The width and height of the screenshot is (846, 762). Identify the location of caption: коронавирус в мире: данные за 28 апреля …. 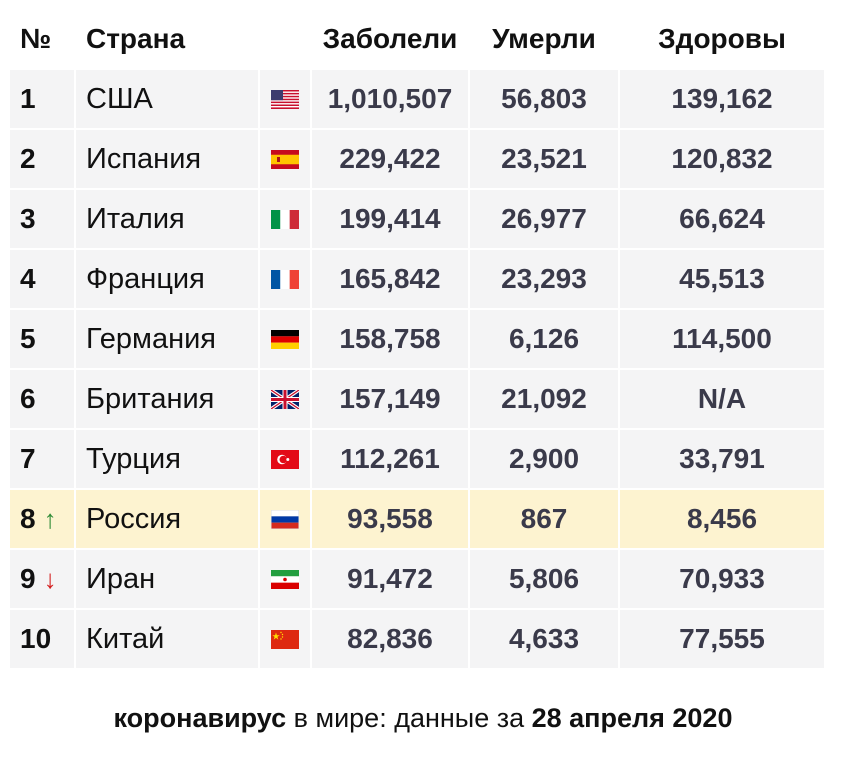
(423, 718).